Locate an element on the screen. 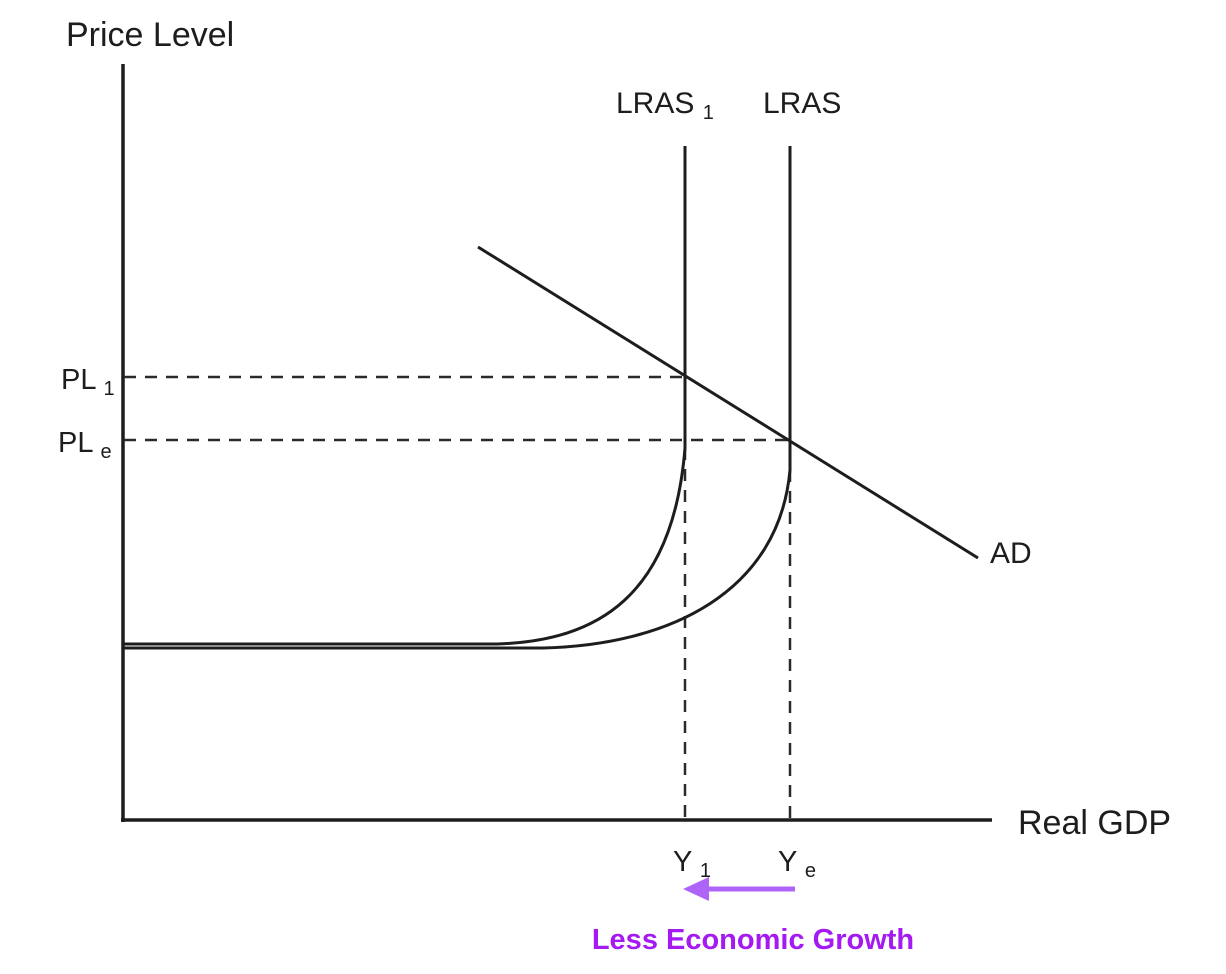 The height and width of the screenshot is (974, 1226). lras1-label-main: LRAS is located at coordinates (655, 103).